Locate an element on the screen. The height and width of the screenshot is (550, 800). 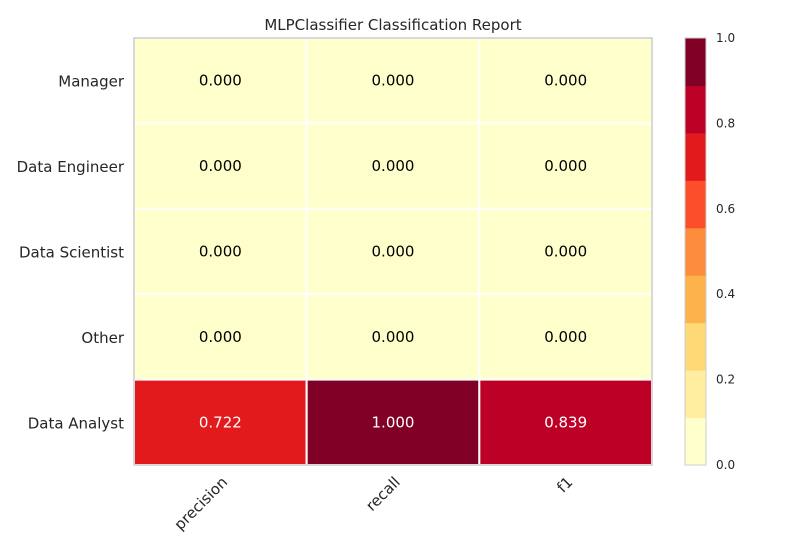
row-label: Data Engineer is located at coordinates (71, 167).